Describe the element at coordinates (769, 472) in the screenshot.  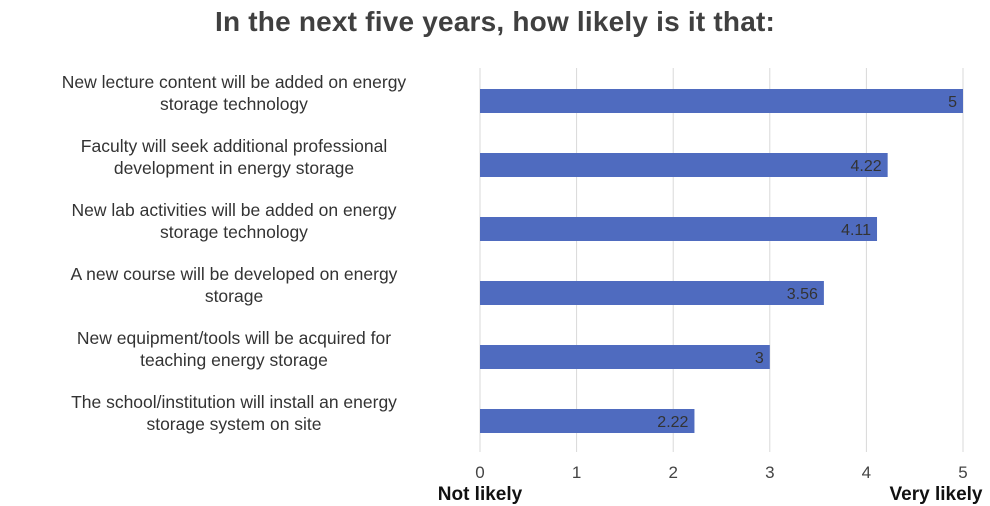
I see `x-tick-label: 3` at that location.